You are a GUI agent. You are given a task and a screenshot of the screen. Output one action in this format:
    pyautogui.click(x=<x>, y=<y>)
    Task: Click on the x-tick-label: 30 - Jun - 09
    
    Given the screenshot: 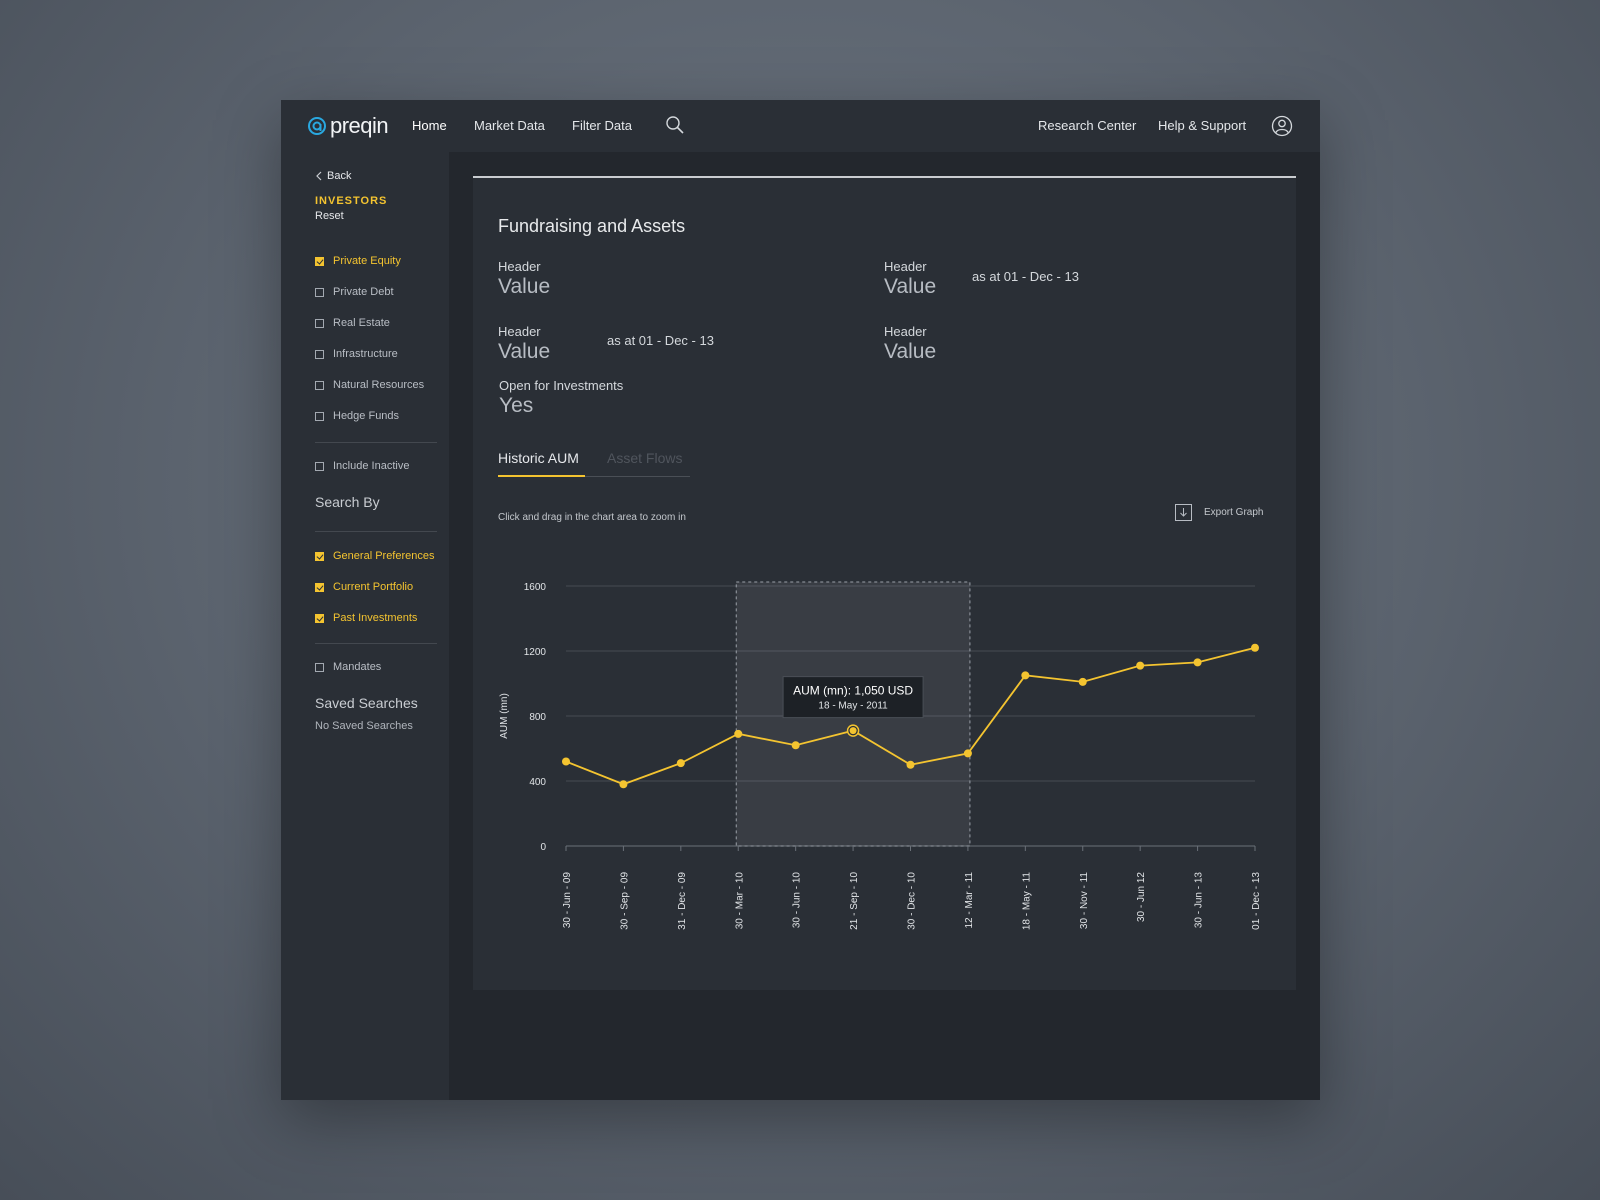 What is the action you would take?
    pyautogui.click(x=567, y=900)
    